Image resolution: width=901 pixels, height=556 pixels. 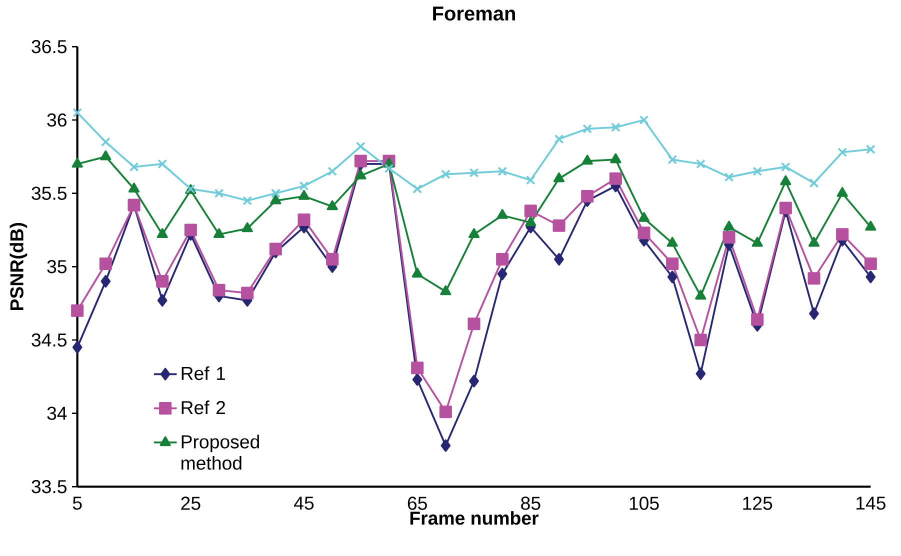 What do you see at coordinates (644, 503) in the screenshot?
I see `x-tick-label: 105` at bounding box center [644, 503].